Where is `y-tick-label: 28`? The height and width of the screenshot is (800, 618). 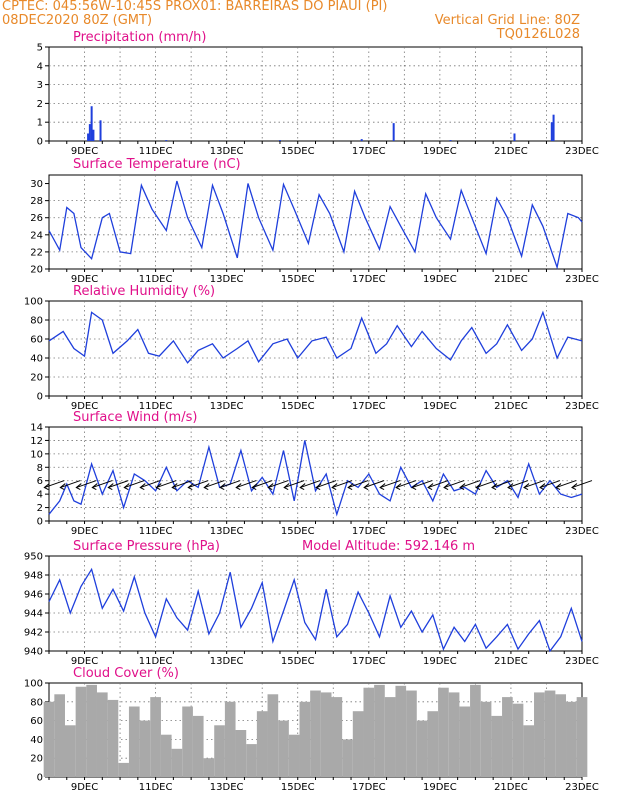 y-tick-label: 28 is located at coordinates (36, 201).